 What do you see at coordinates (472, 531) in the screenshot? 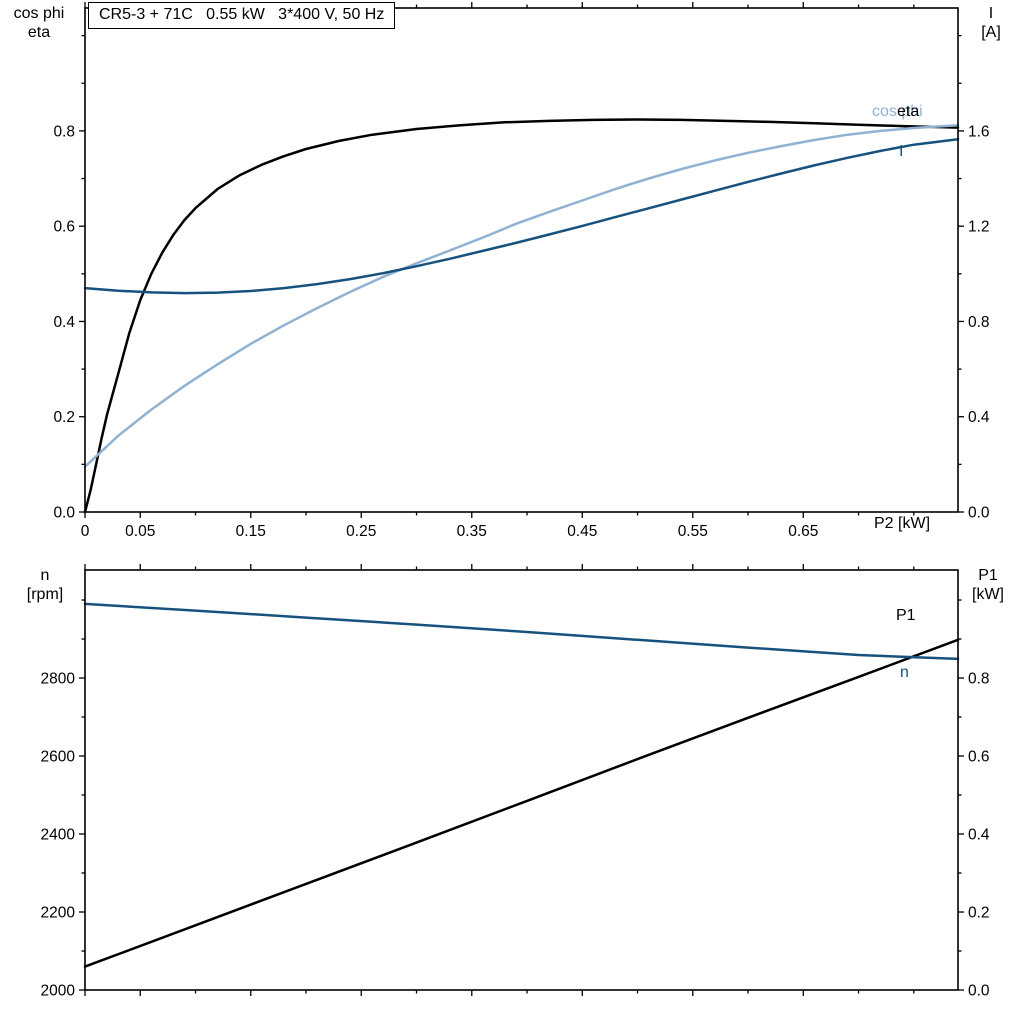
I see `tick-label: 0.35` at bounding box center [472, 531].